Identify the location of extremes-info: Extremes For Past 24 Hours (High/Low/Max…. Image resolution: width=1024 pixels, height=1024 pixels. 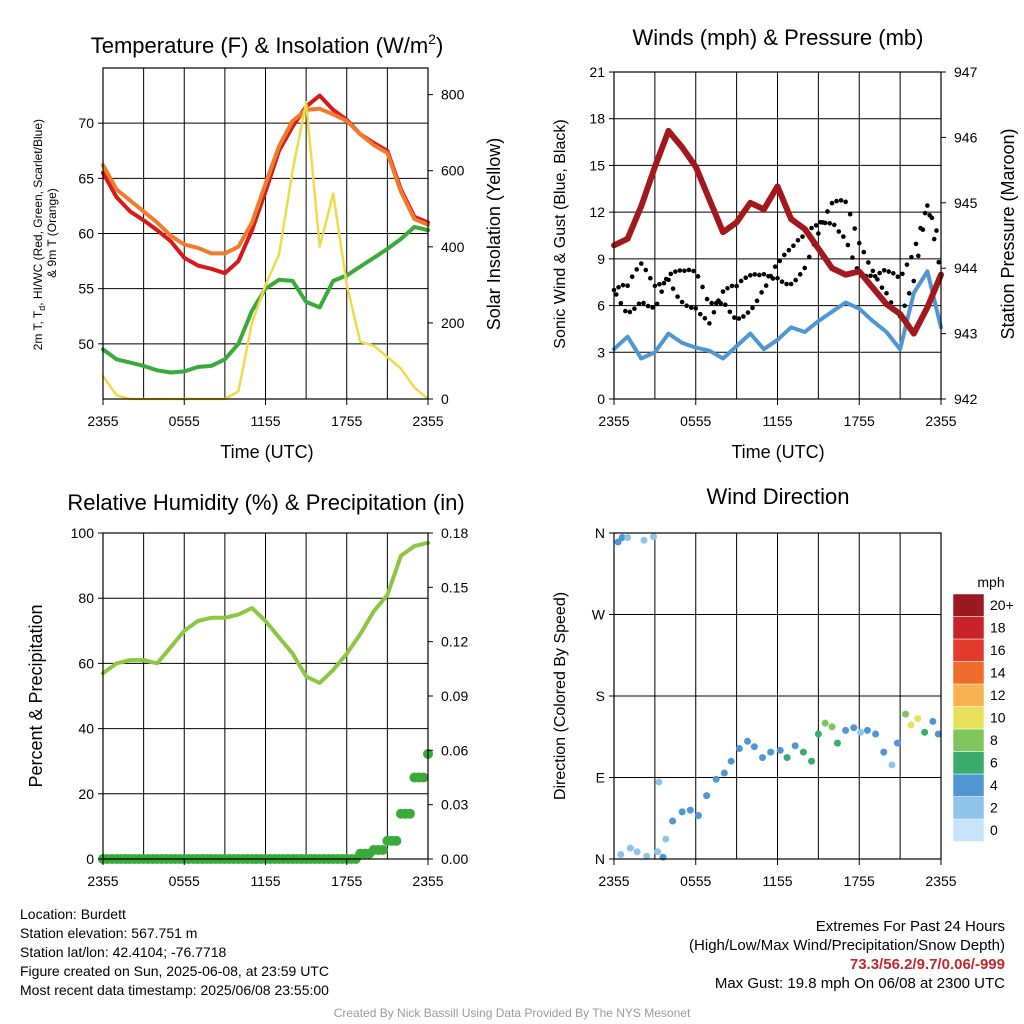
(847, 955).